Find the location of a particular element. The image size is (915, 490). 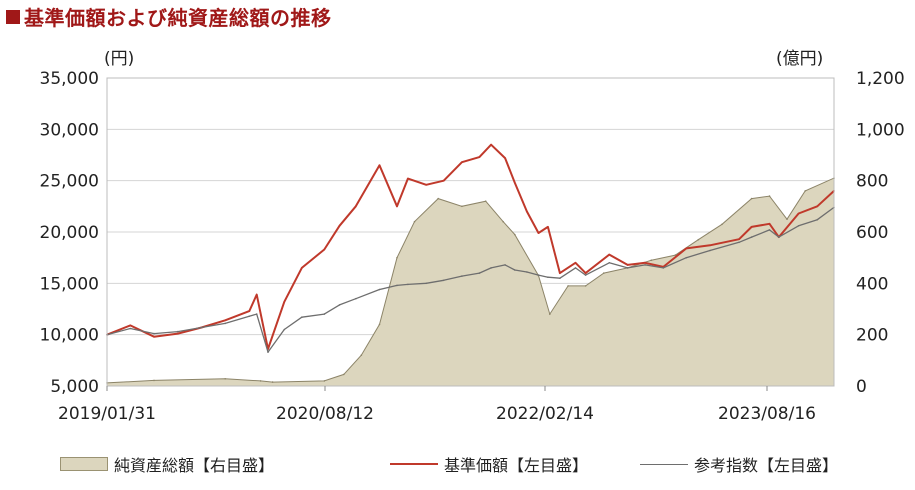

right-axis: 0 200 400 600 800 1,000 1,200 is located at coordinates (880, 233).